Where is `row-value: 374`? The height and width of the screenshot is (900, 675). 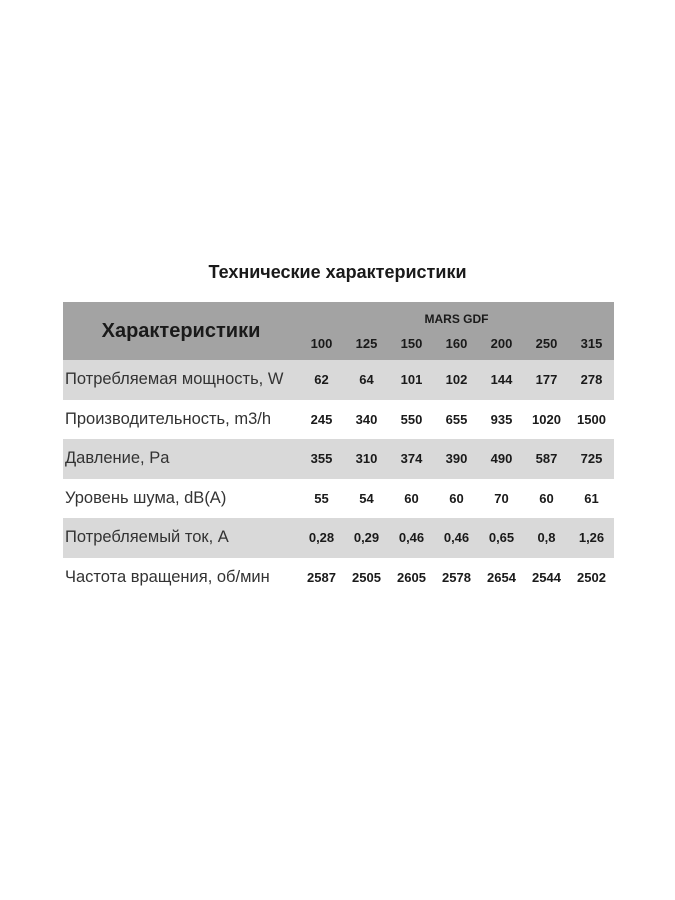
row-value: 374 is located at coordinates (411, 459).